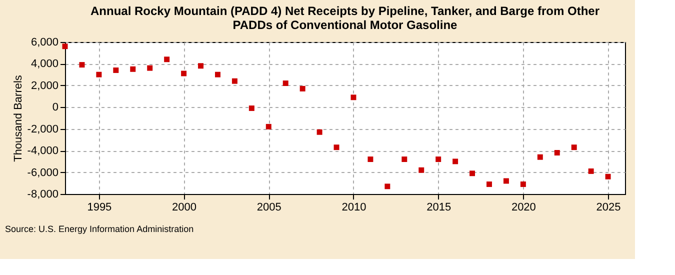 This screenshot has height=275, width=675. What do you see at coordinates (42, 151) in the screenshot?
I see `y-tick-label: -4,000` at bounding box center [42, 151].